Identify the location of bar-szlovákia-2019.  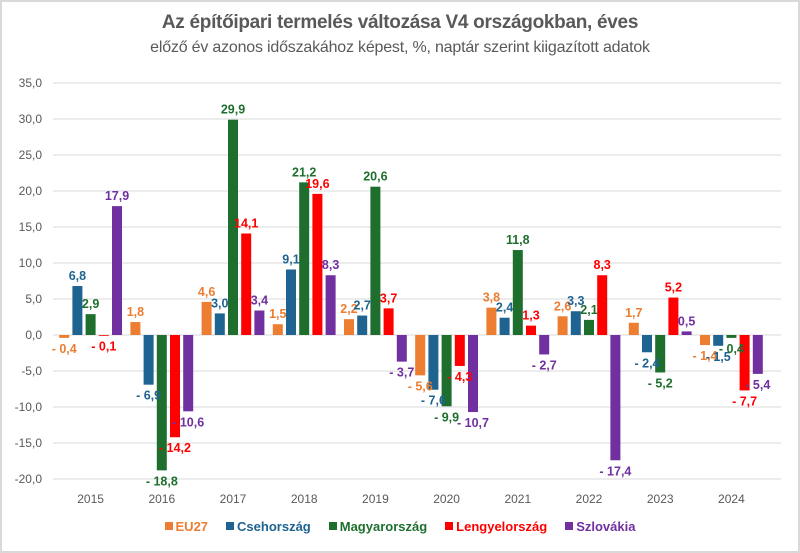
(401, 348).